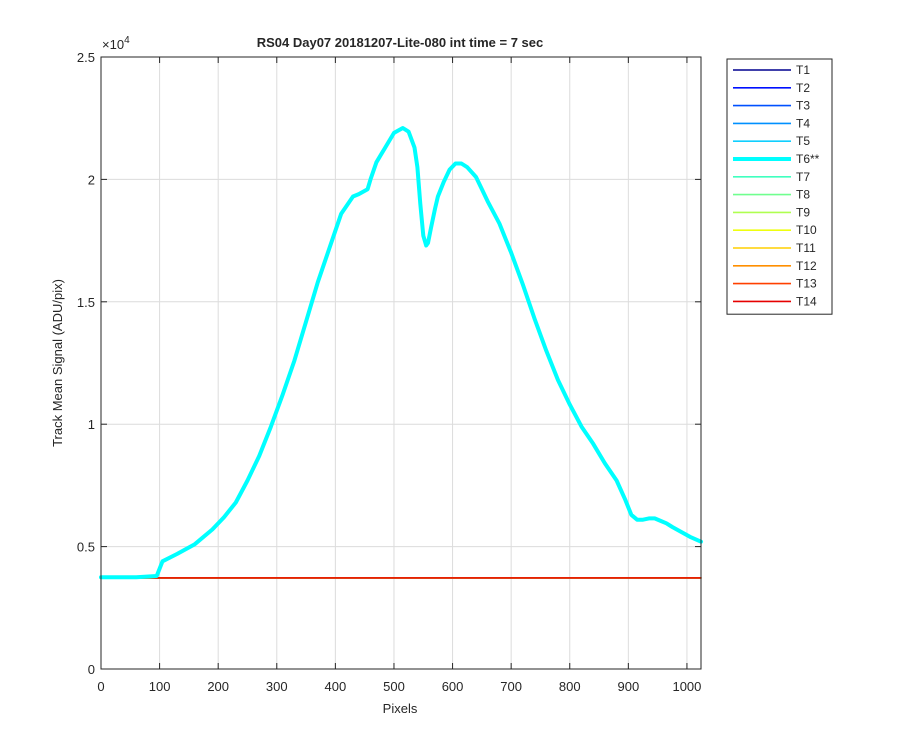  What do you see at coordinates (277, 686) in the screenshot?
I see `x-tick-label: 300` at bounding box center [277, 686].